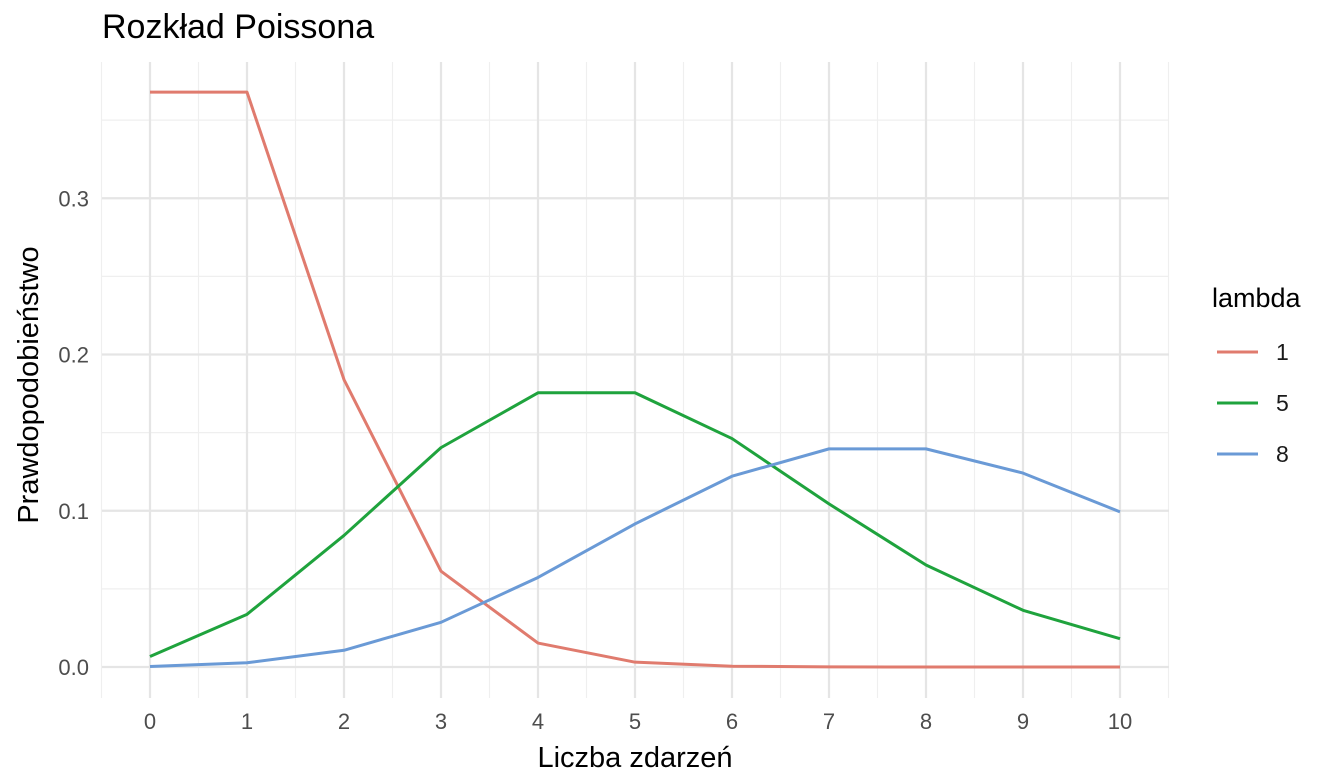 Image resolution: width=1344 pixels, height=784 pixels. Describe the element at coordinates (238, 27) in the screenshot. I see `chart-title: Rozkład Poissona` at that location.